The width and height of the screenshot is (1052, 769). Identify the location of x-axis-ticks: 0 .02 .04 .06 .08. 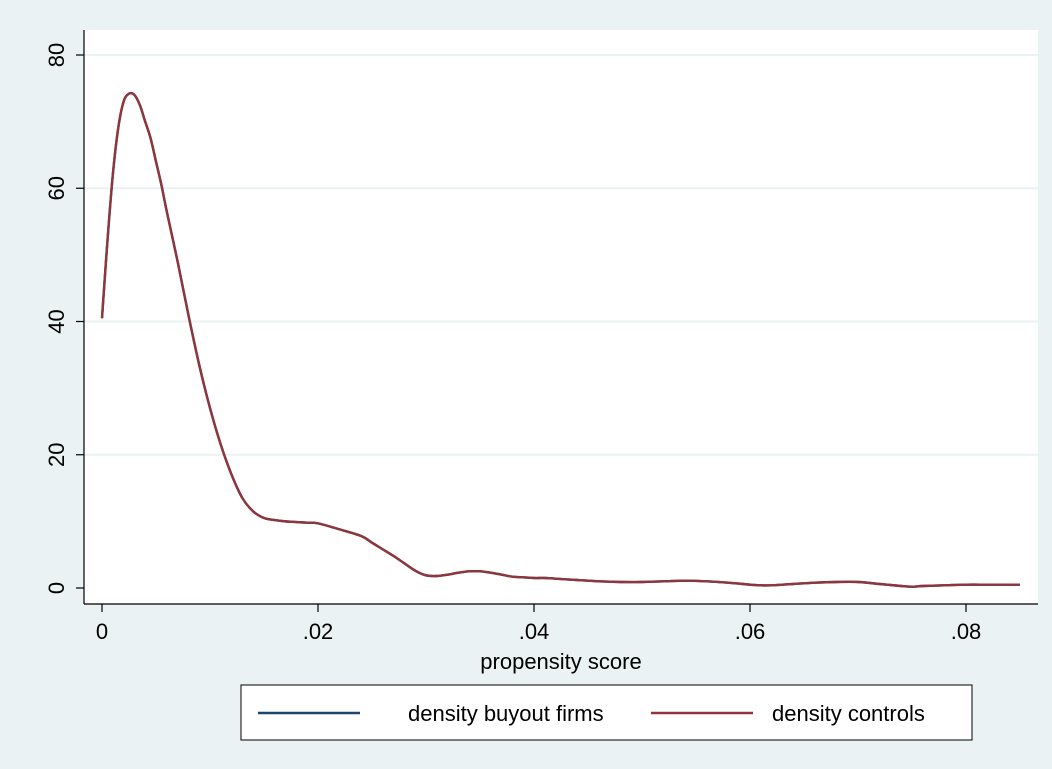
(538, 624).